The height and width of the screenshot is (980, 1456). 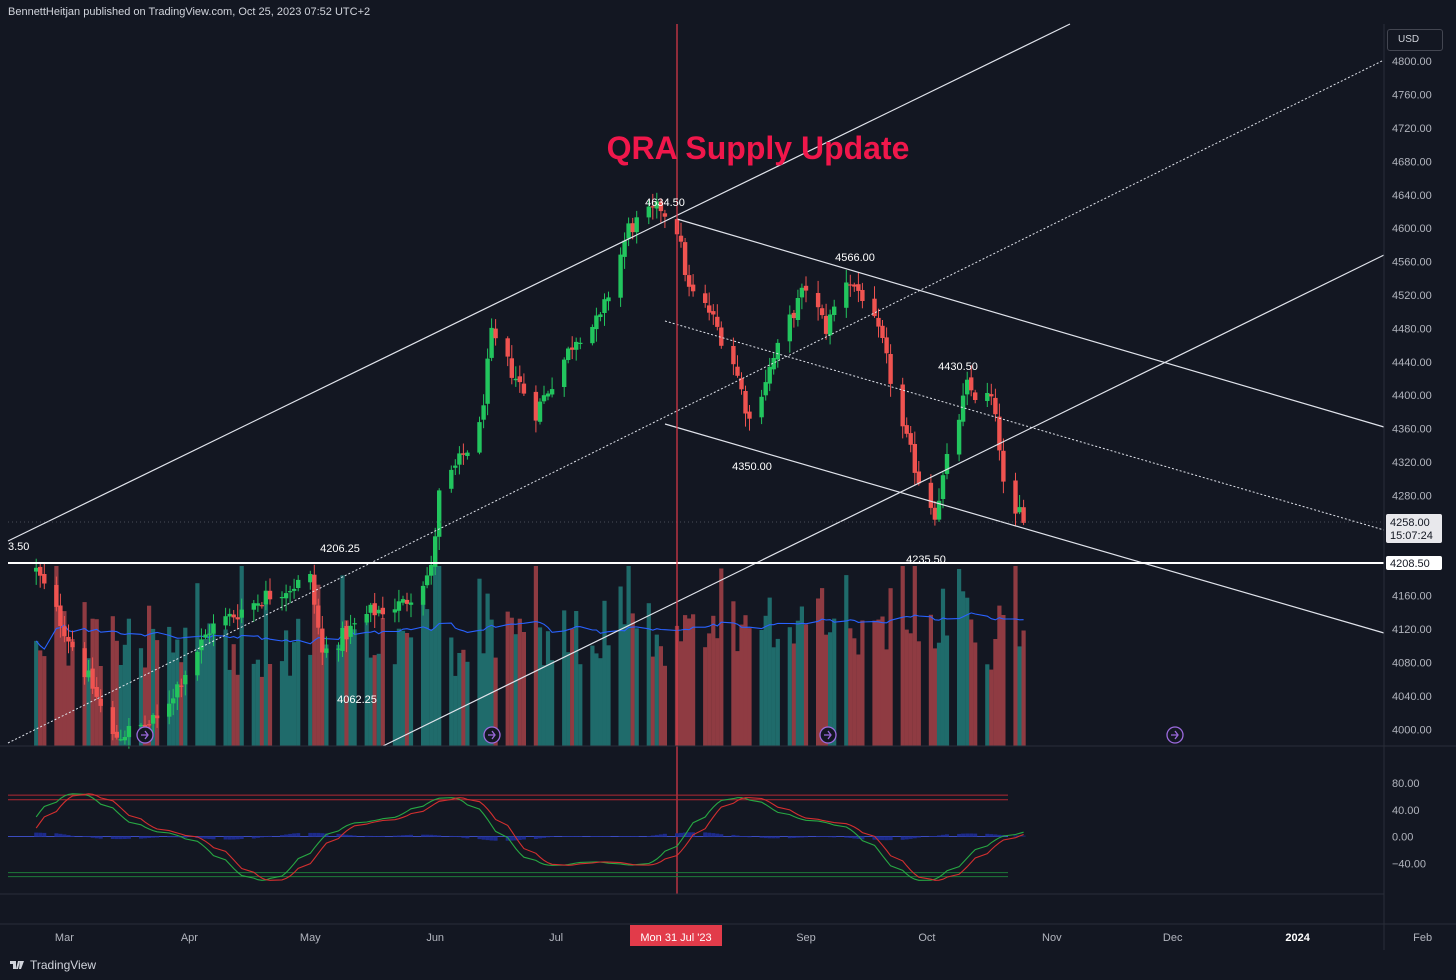 What do you see at coordinates (958, 367) in the screenshot?
I see `price-marker-label: 4430.50` at bounding box center [958, 367].